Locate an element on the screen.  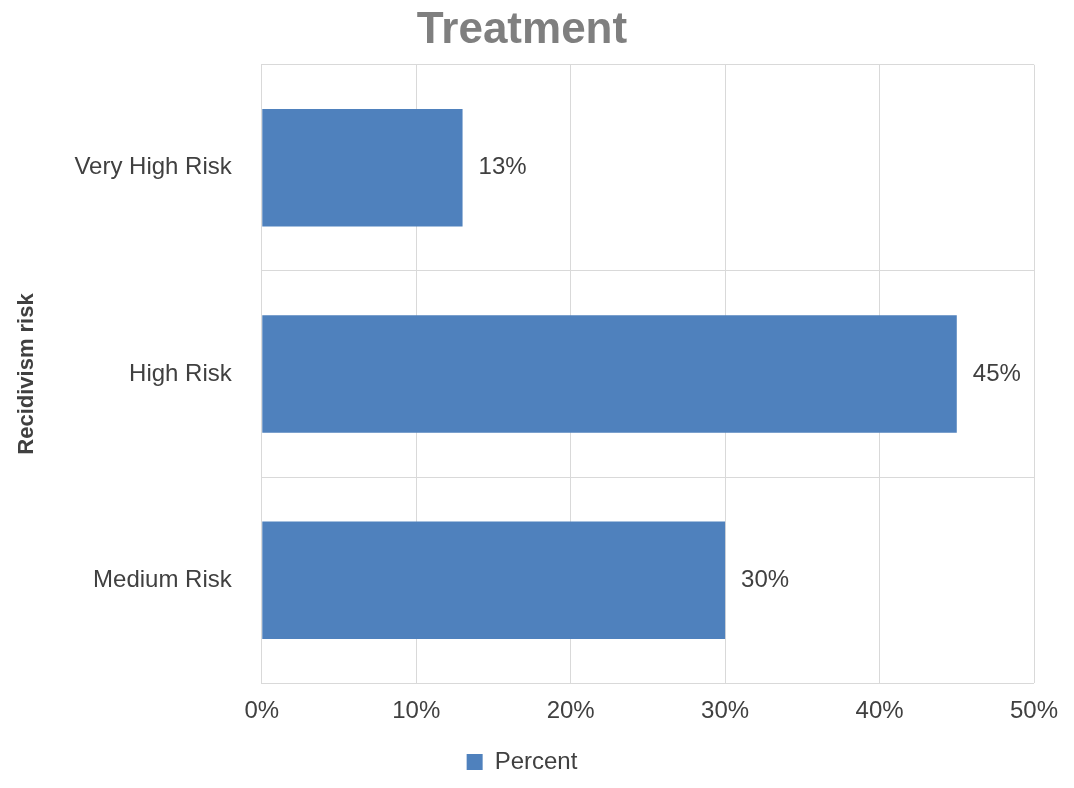
x-tick-label: 40% is located at coordinates (879, 710).